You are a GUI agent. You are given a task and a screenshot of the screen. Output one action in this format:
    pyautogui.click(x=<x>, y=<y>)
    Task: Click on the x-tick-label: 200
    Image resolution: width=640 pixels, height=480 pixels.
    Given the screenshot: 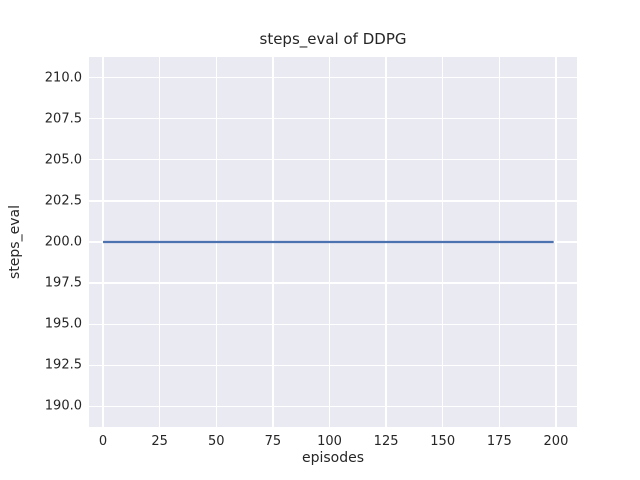 What is the action you would take?
    pyautogui.click(x=556, y=441)
    